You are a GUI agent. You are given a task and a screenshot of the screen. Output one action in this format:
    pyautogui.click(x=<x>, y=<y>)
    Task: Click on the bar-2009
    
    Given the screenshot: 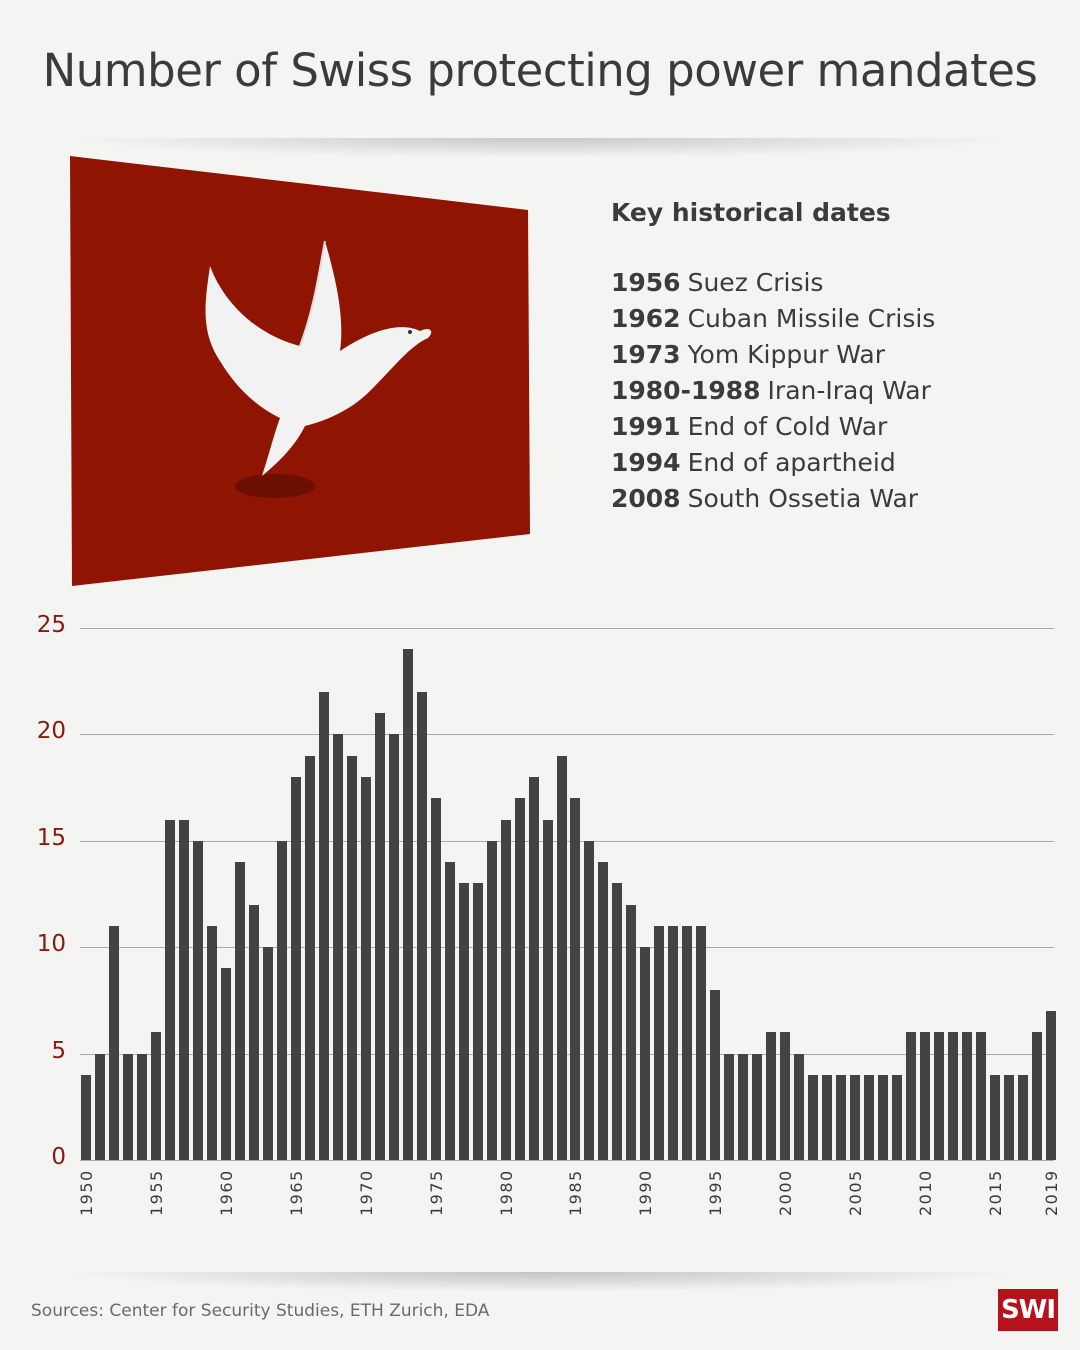 What is the action you would take?
    pyautogui.click(x=911, y=1096)
    